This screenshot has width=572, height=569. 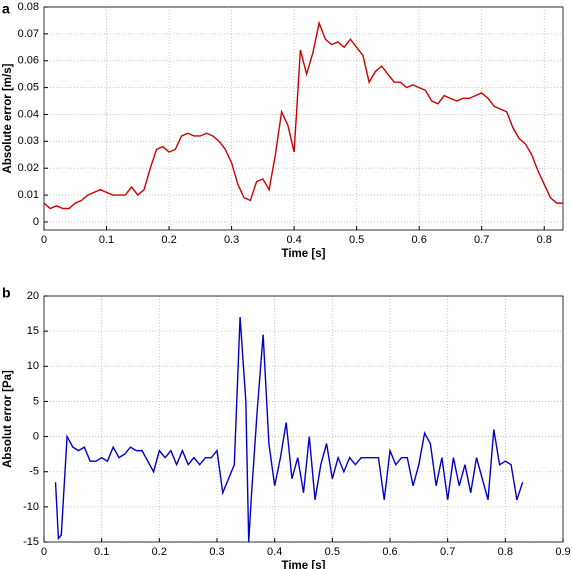 I want to click on y-tick-label: -5, so click(x=34, y=472).